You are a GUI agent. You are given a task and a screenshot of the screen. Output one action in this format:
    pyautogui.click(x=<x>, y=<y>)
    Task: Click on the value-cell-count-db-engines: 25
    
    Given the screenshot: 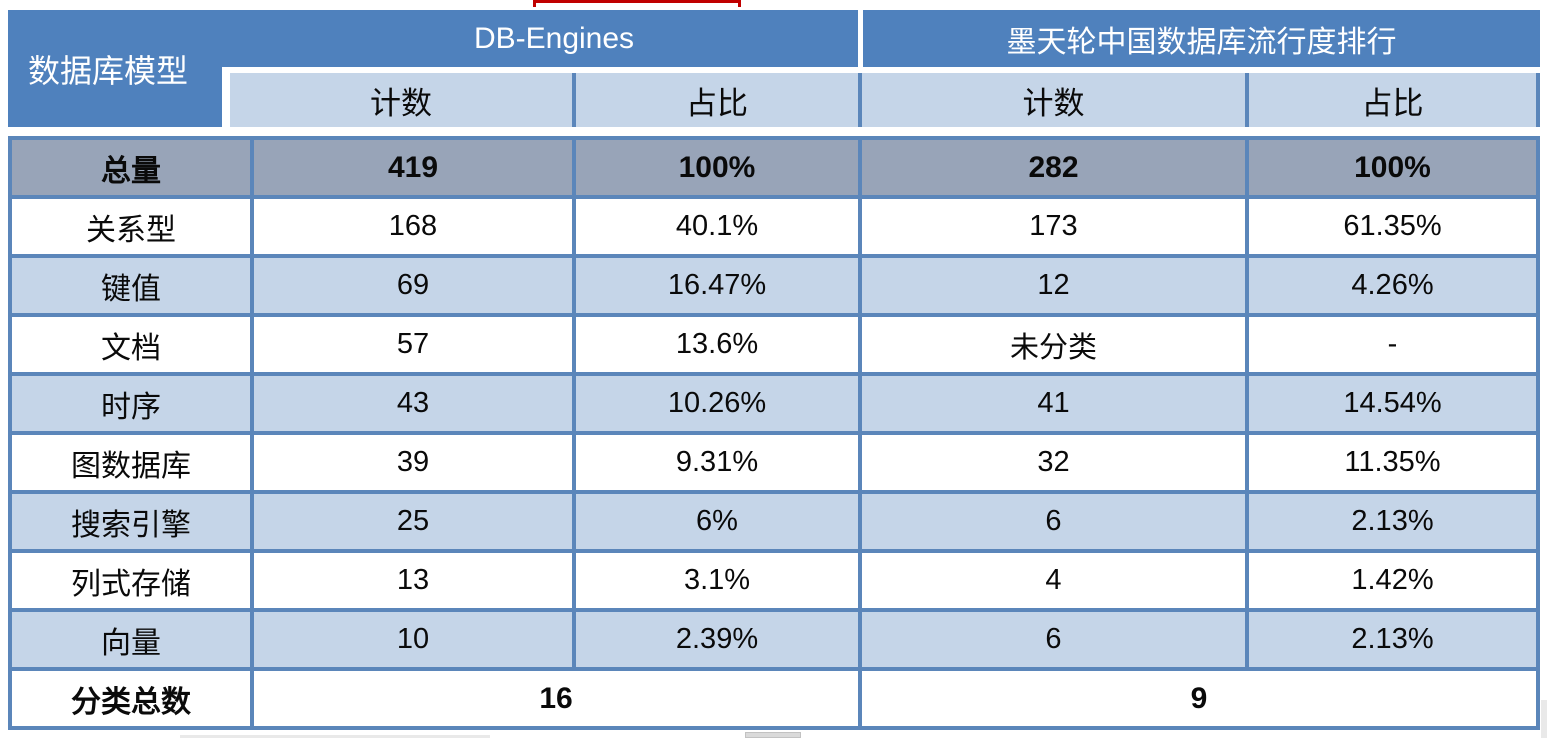 What is the action you would take?
    pyautogui.click(x=411, y=519)
    